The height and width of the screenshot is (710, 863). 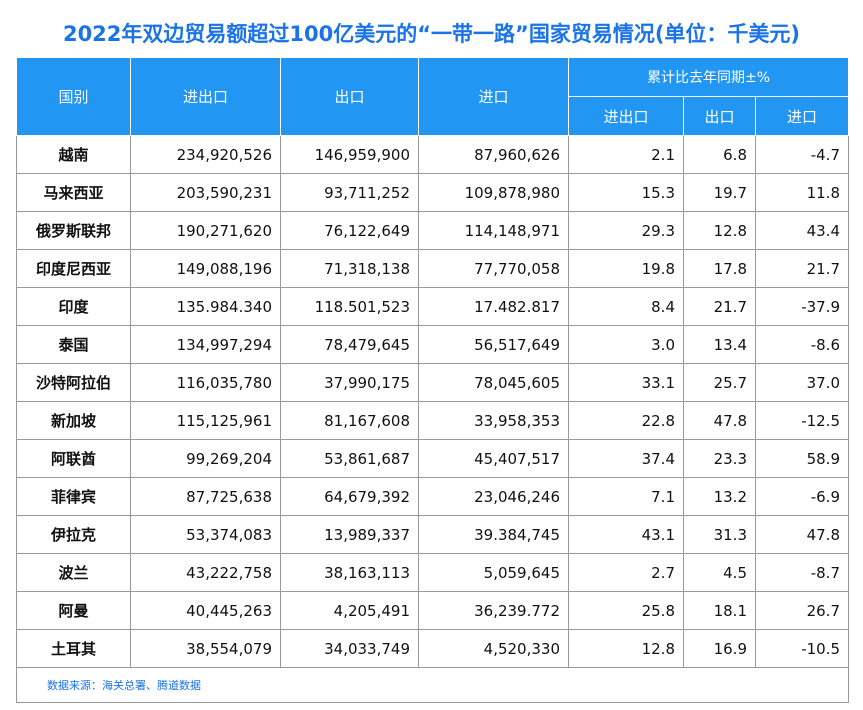 I want to click on value-cell: 39.384,745, so click(x=493, y=534).